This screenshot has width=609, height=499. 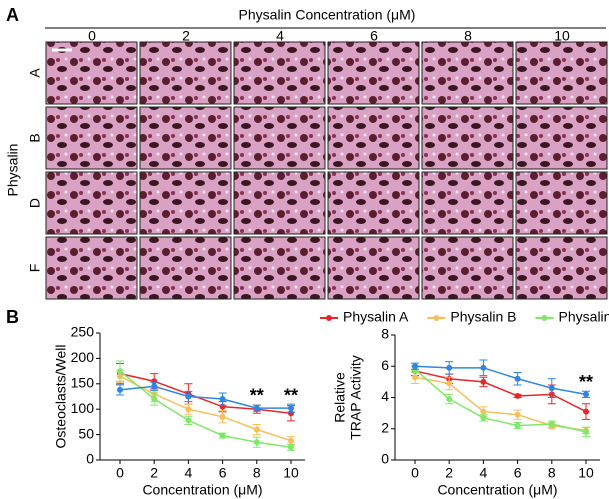 I want to click on x-tick-label: 4, so click(x=484, y=473).